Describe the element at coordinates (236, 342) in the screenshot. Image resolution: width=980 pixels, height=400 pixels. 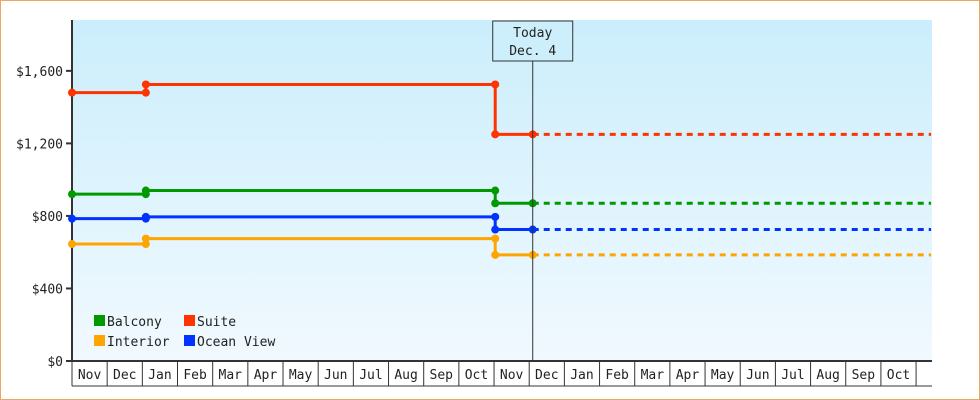
I see `legend-label: Ocean View` at that location.